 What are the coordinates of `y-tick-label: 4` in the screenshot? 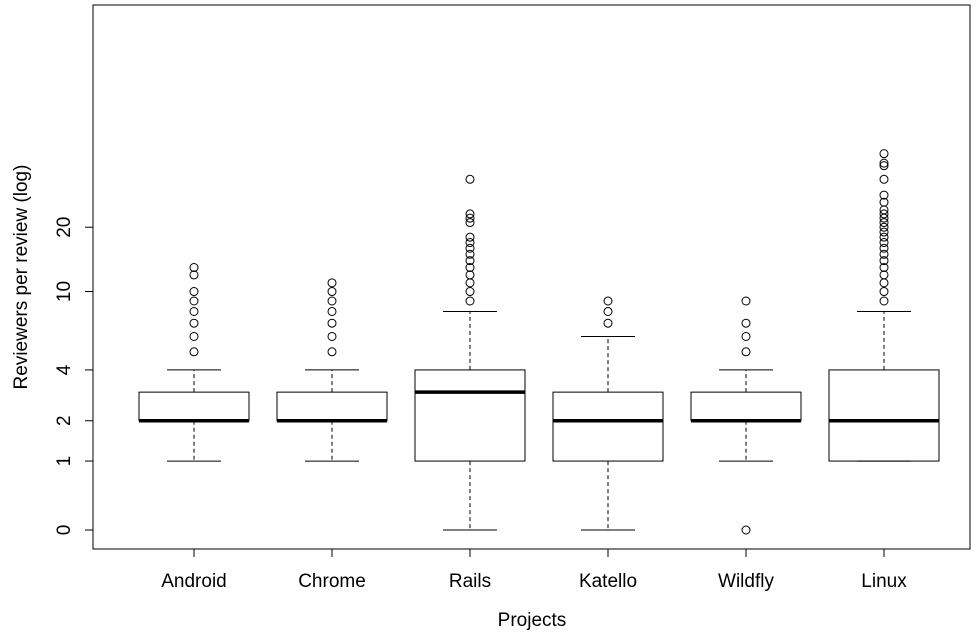 It's located at (64, 369).